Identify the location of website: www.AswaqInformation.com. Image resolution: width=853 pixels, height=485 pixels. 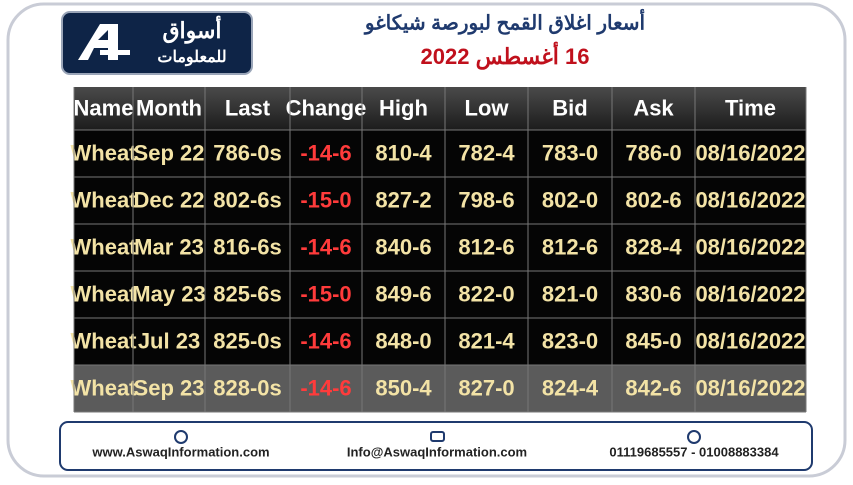
(180, 451).